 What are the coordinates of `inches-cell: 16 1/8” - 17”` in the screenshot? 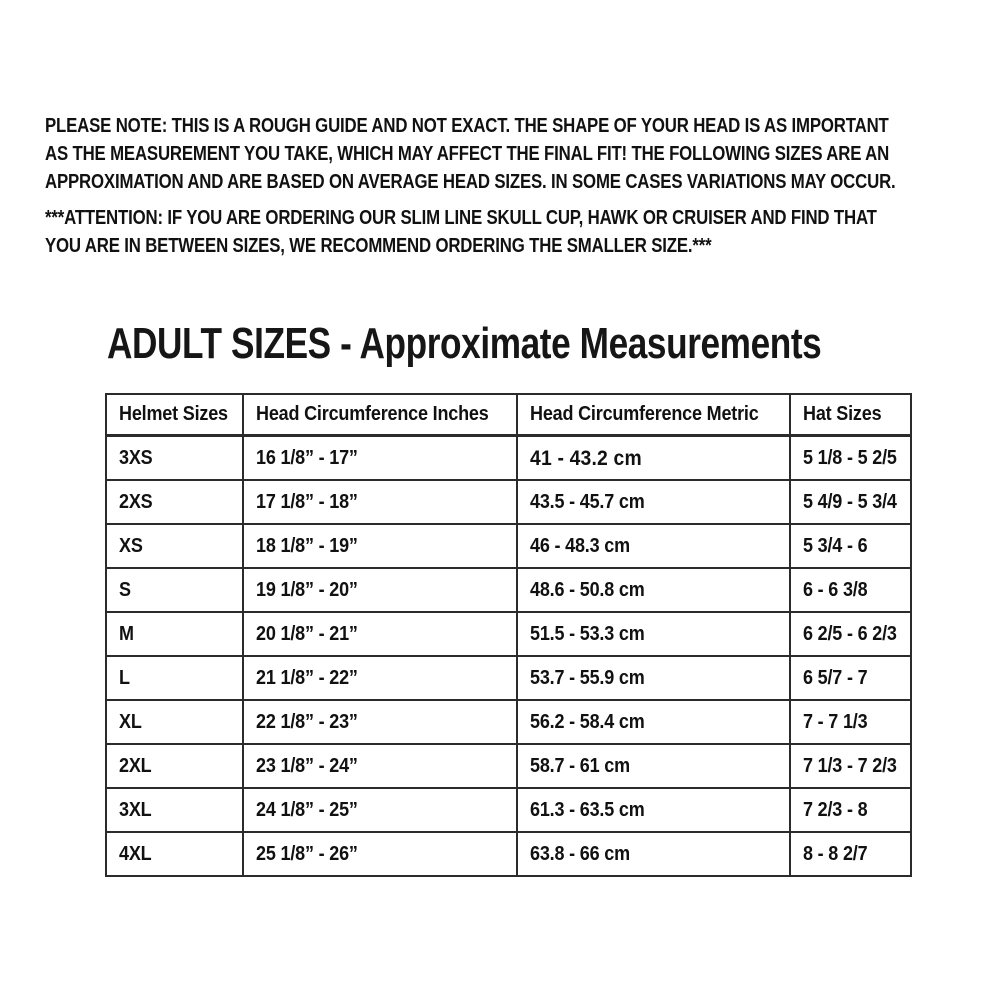 It's located at (380, 457).